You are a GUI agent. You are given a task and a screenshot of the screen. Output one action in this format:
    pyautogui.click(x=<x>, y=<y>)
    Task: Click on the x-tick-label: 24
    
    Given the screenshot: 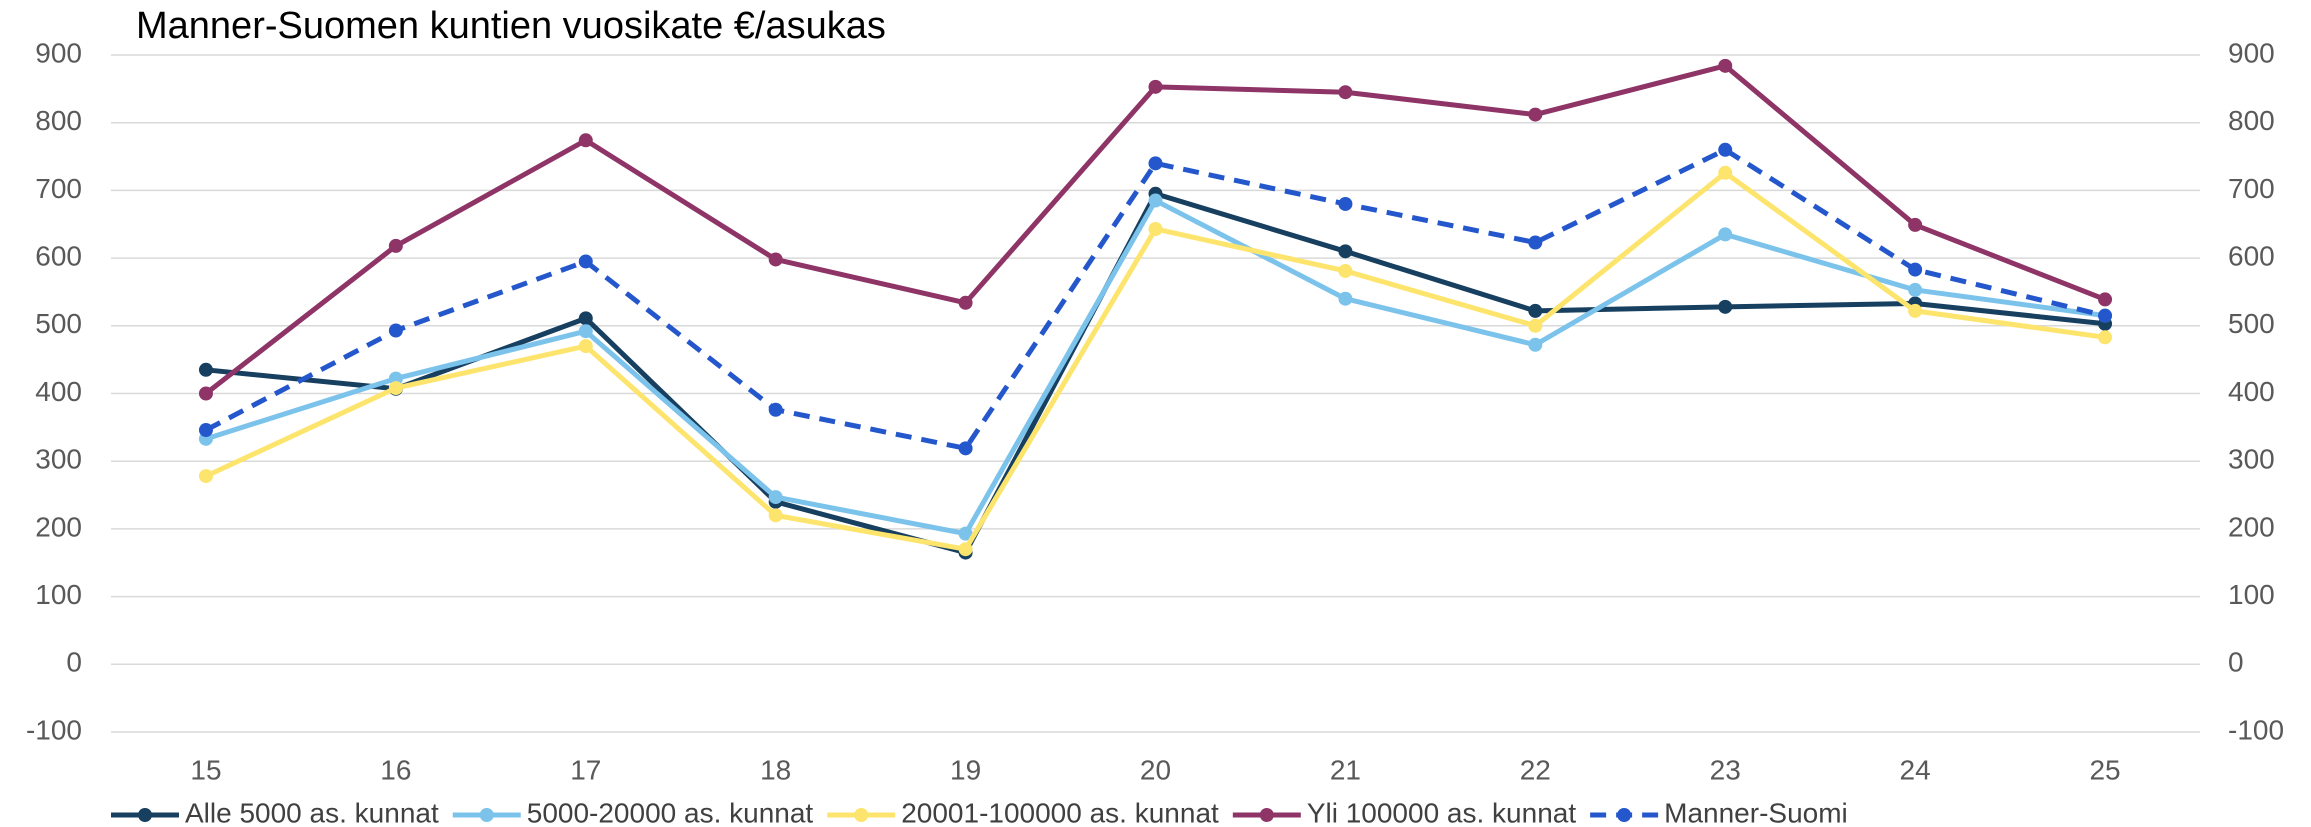 What is the action you would take?
    pyautogui.click(x=1915, y=769)
    